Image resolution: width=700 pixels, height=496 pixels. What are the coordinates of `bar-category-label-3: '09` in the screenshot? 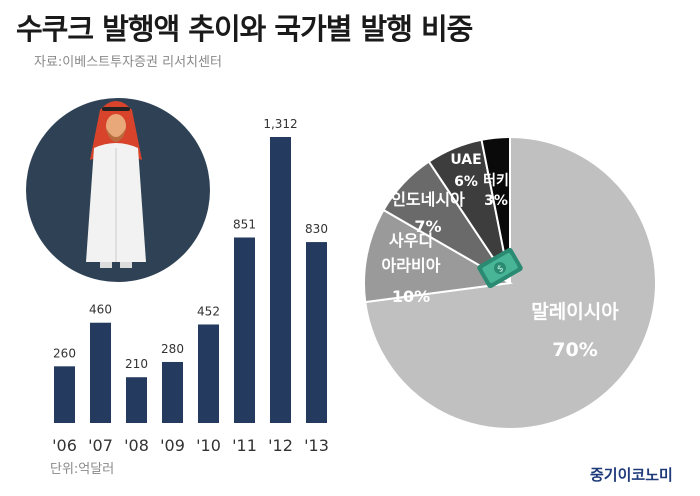 It's located at (172, 445).